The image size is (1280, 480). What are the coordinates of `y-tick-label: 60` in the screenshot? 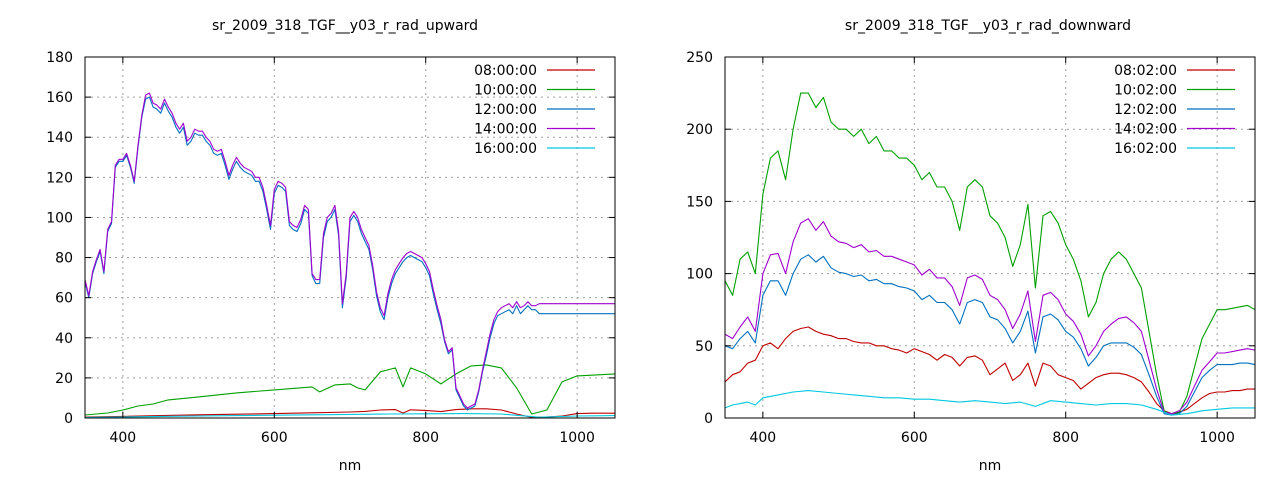 It's located at (64, 299).